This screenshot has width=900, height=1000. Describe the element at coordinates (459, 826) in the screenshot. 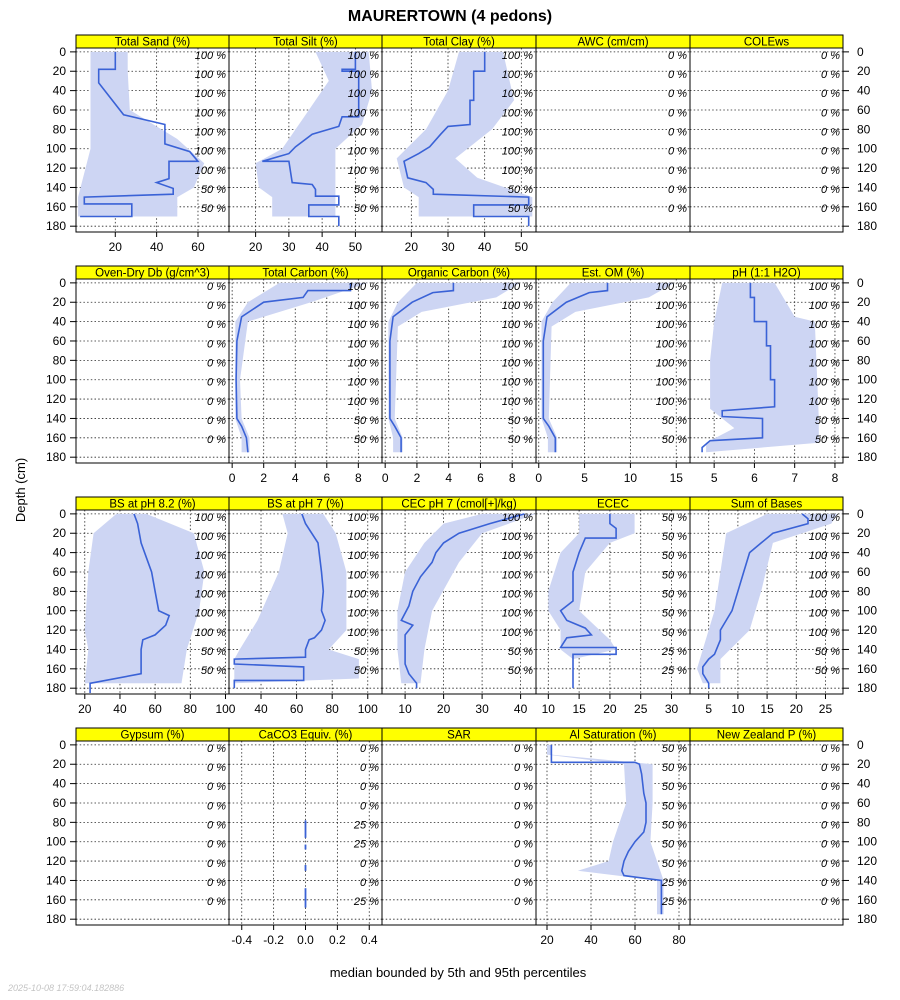

I see `panel-18: 0 % 0 % 0 % 0 % 0 % 0 % 0 % 0 % 0 % SAR` at that location.